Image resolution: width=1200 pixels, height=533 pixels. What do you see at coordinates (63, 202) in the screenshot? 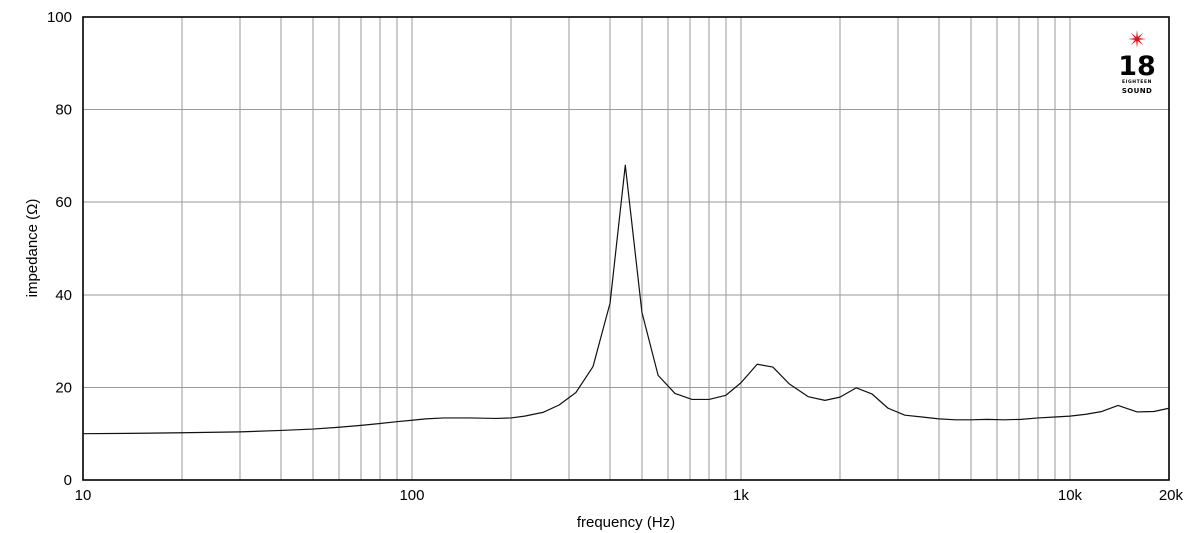
I see `y-tick-label: 60` at bounding box center [63, 202].